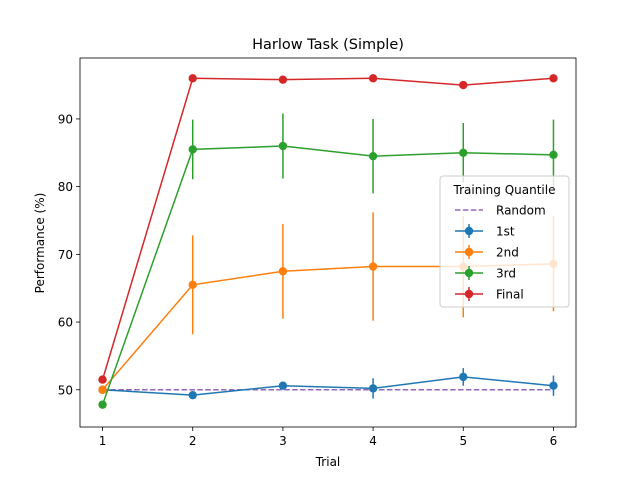 This screenshot has width=640, height=480. Describe the element at coordinates (65, 390) in the screenshot. I see `y-tick-label-50: 50` at that location.